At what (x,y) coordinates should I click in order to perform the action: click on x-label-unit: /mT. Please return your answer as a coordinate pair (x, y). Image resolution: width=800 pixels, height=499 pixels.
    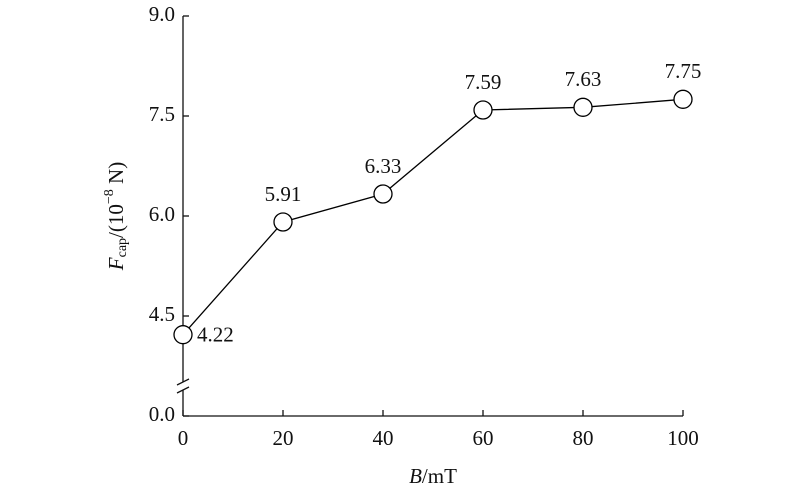
    Looking at the image, I should click on (439, 476).